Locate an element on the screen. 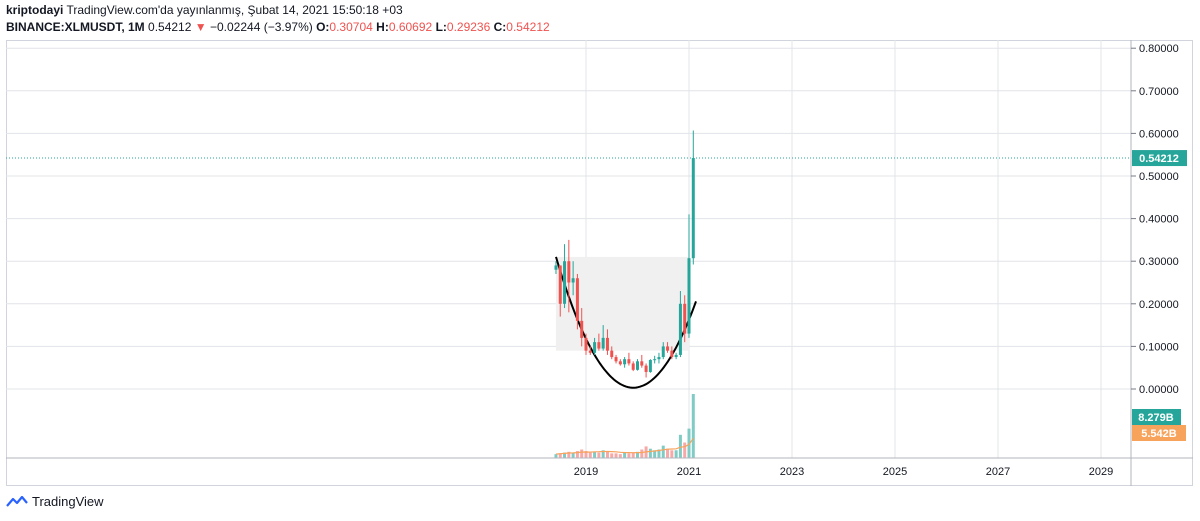 The image size is (1200, 521). volume-ma-label: 5.542B is located at coordinates (1159, 434).